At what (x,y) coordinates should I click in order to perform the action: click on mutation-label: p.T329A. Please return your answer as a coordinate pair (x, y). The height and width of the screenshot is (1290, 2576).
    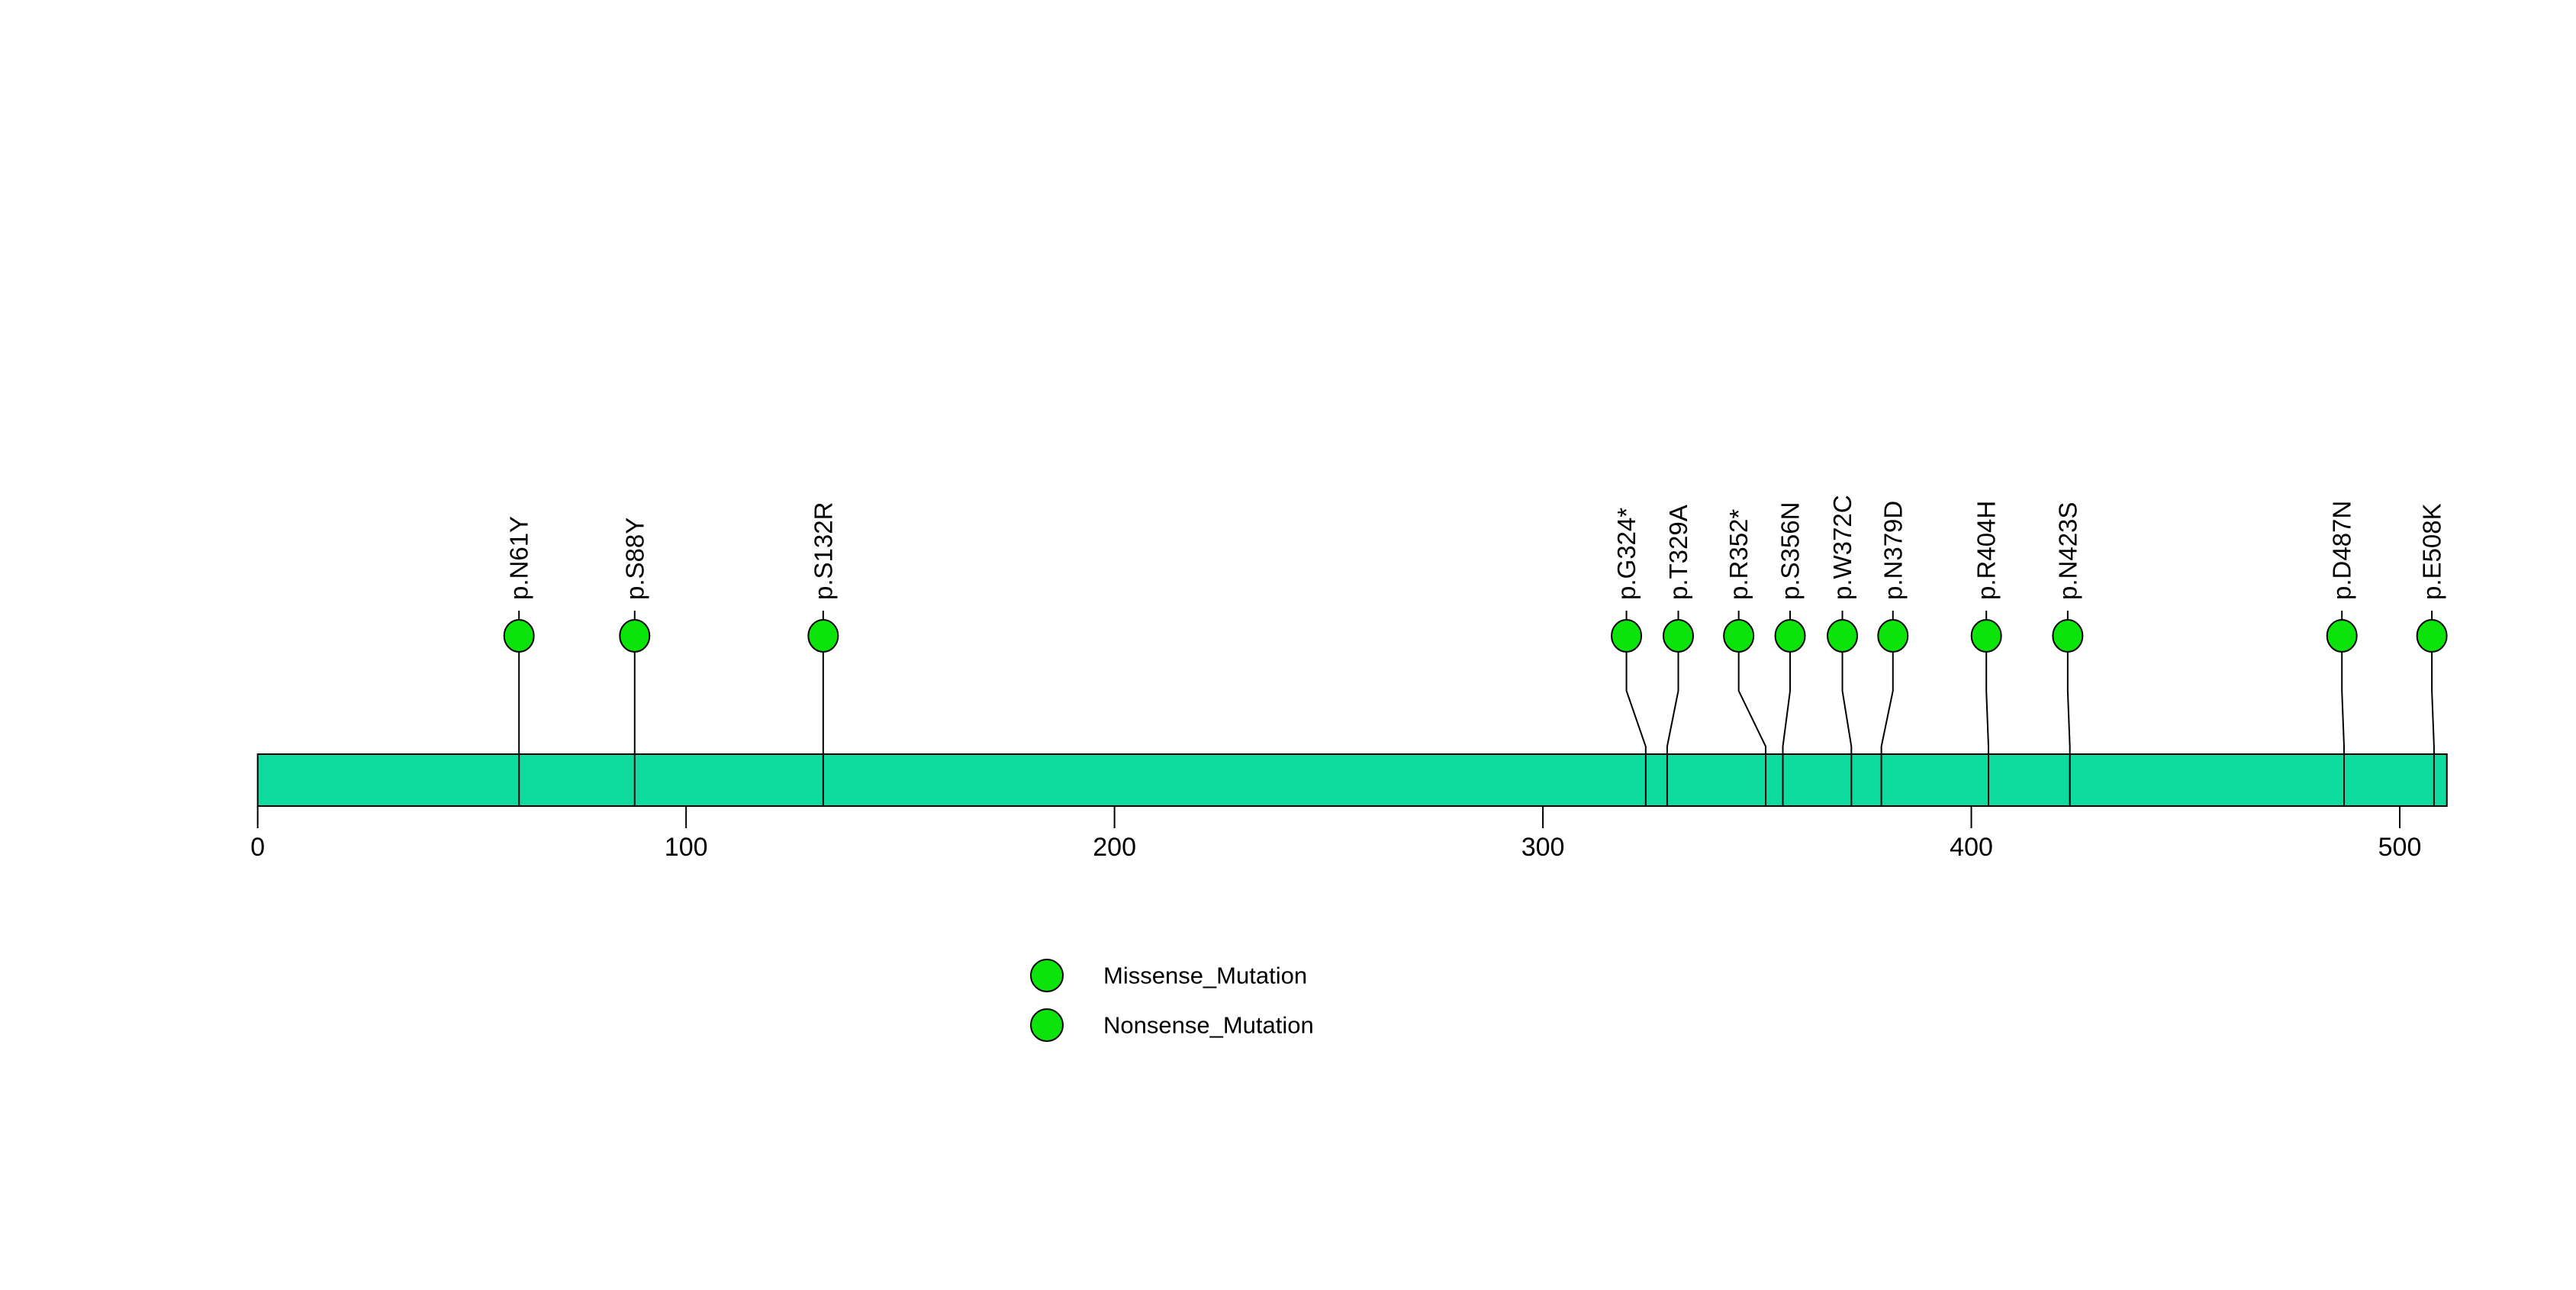
    Looking at the image, I should click on (1678, 552).